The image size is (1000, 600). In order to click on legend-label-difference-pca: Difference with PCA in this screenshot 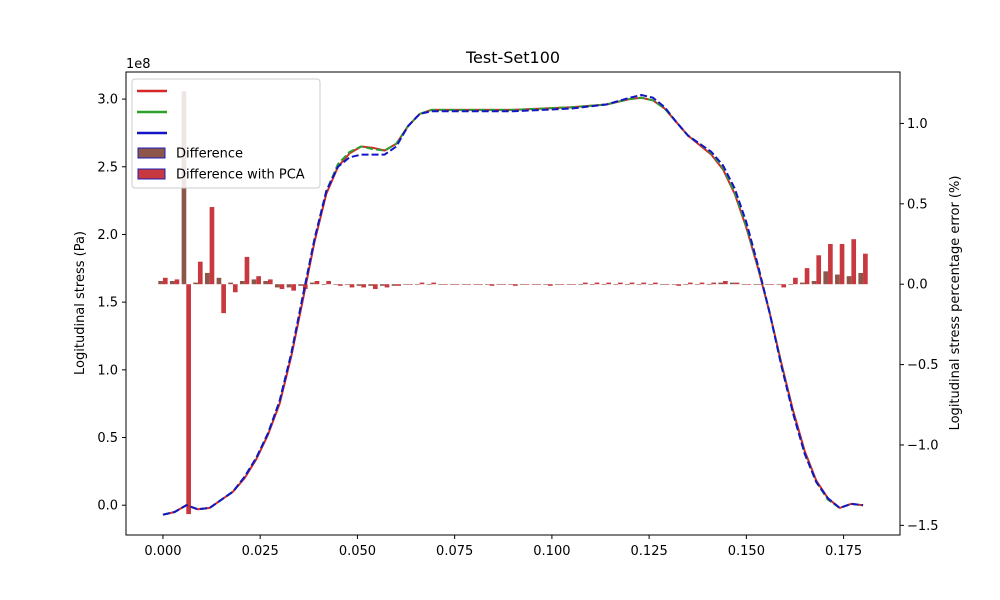, I will do `click(240, 175)`.